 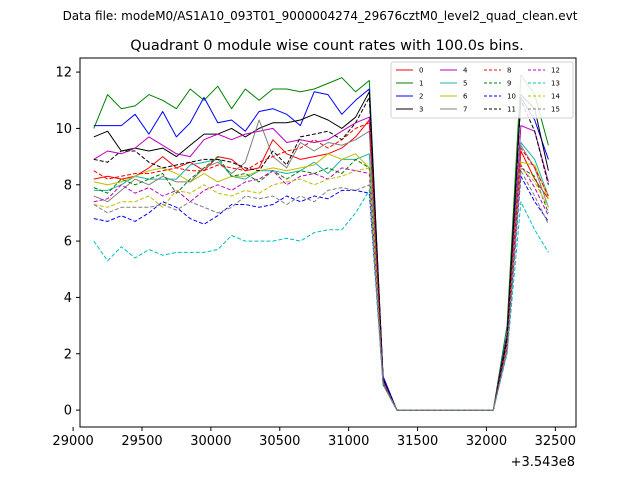 I want to click on x-tick-label: 31000, so click(x=348, y=441).